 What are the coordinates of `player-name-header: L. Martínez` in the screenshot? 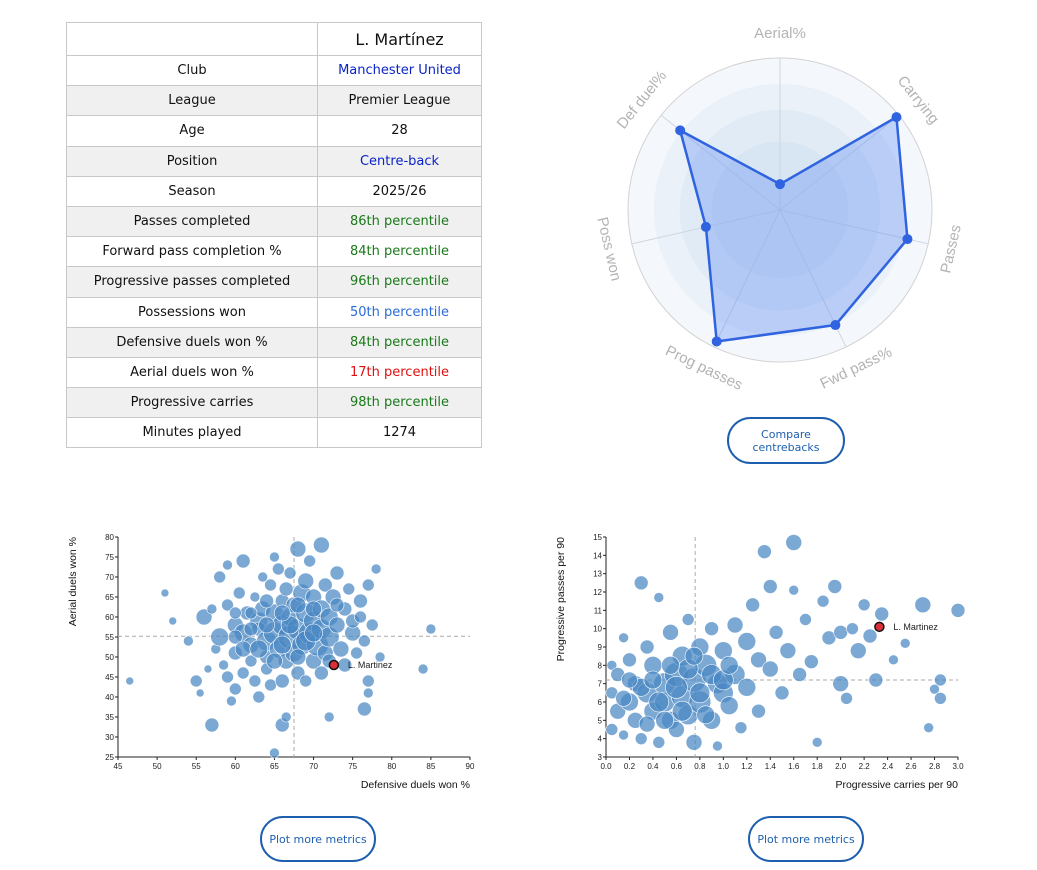 It's located at (399, 39).